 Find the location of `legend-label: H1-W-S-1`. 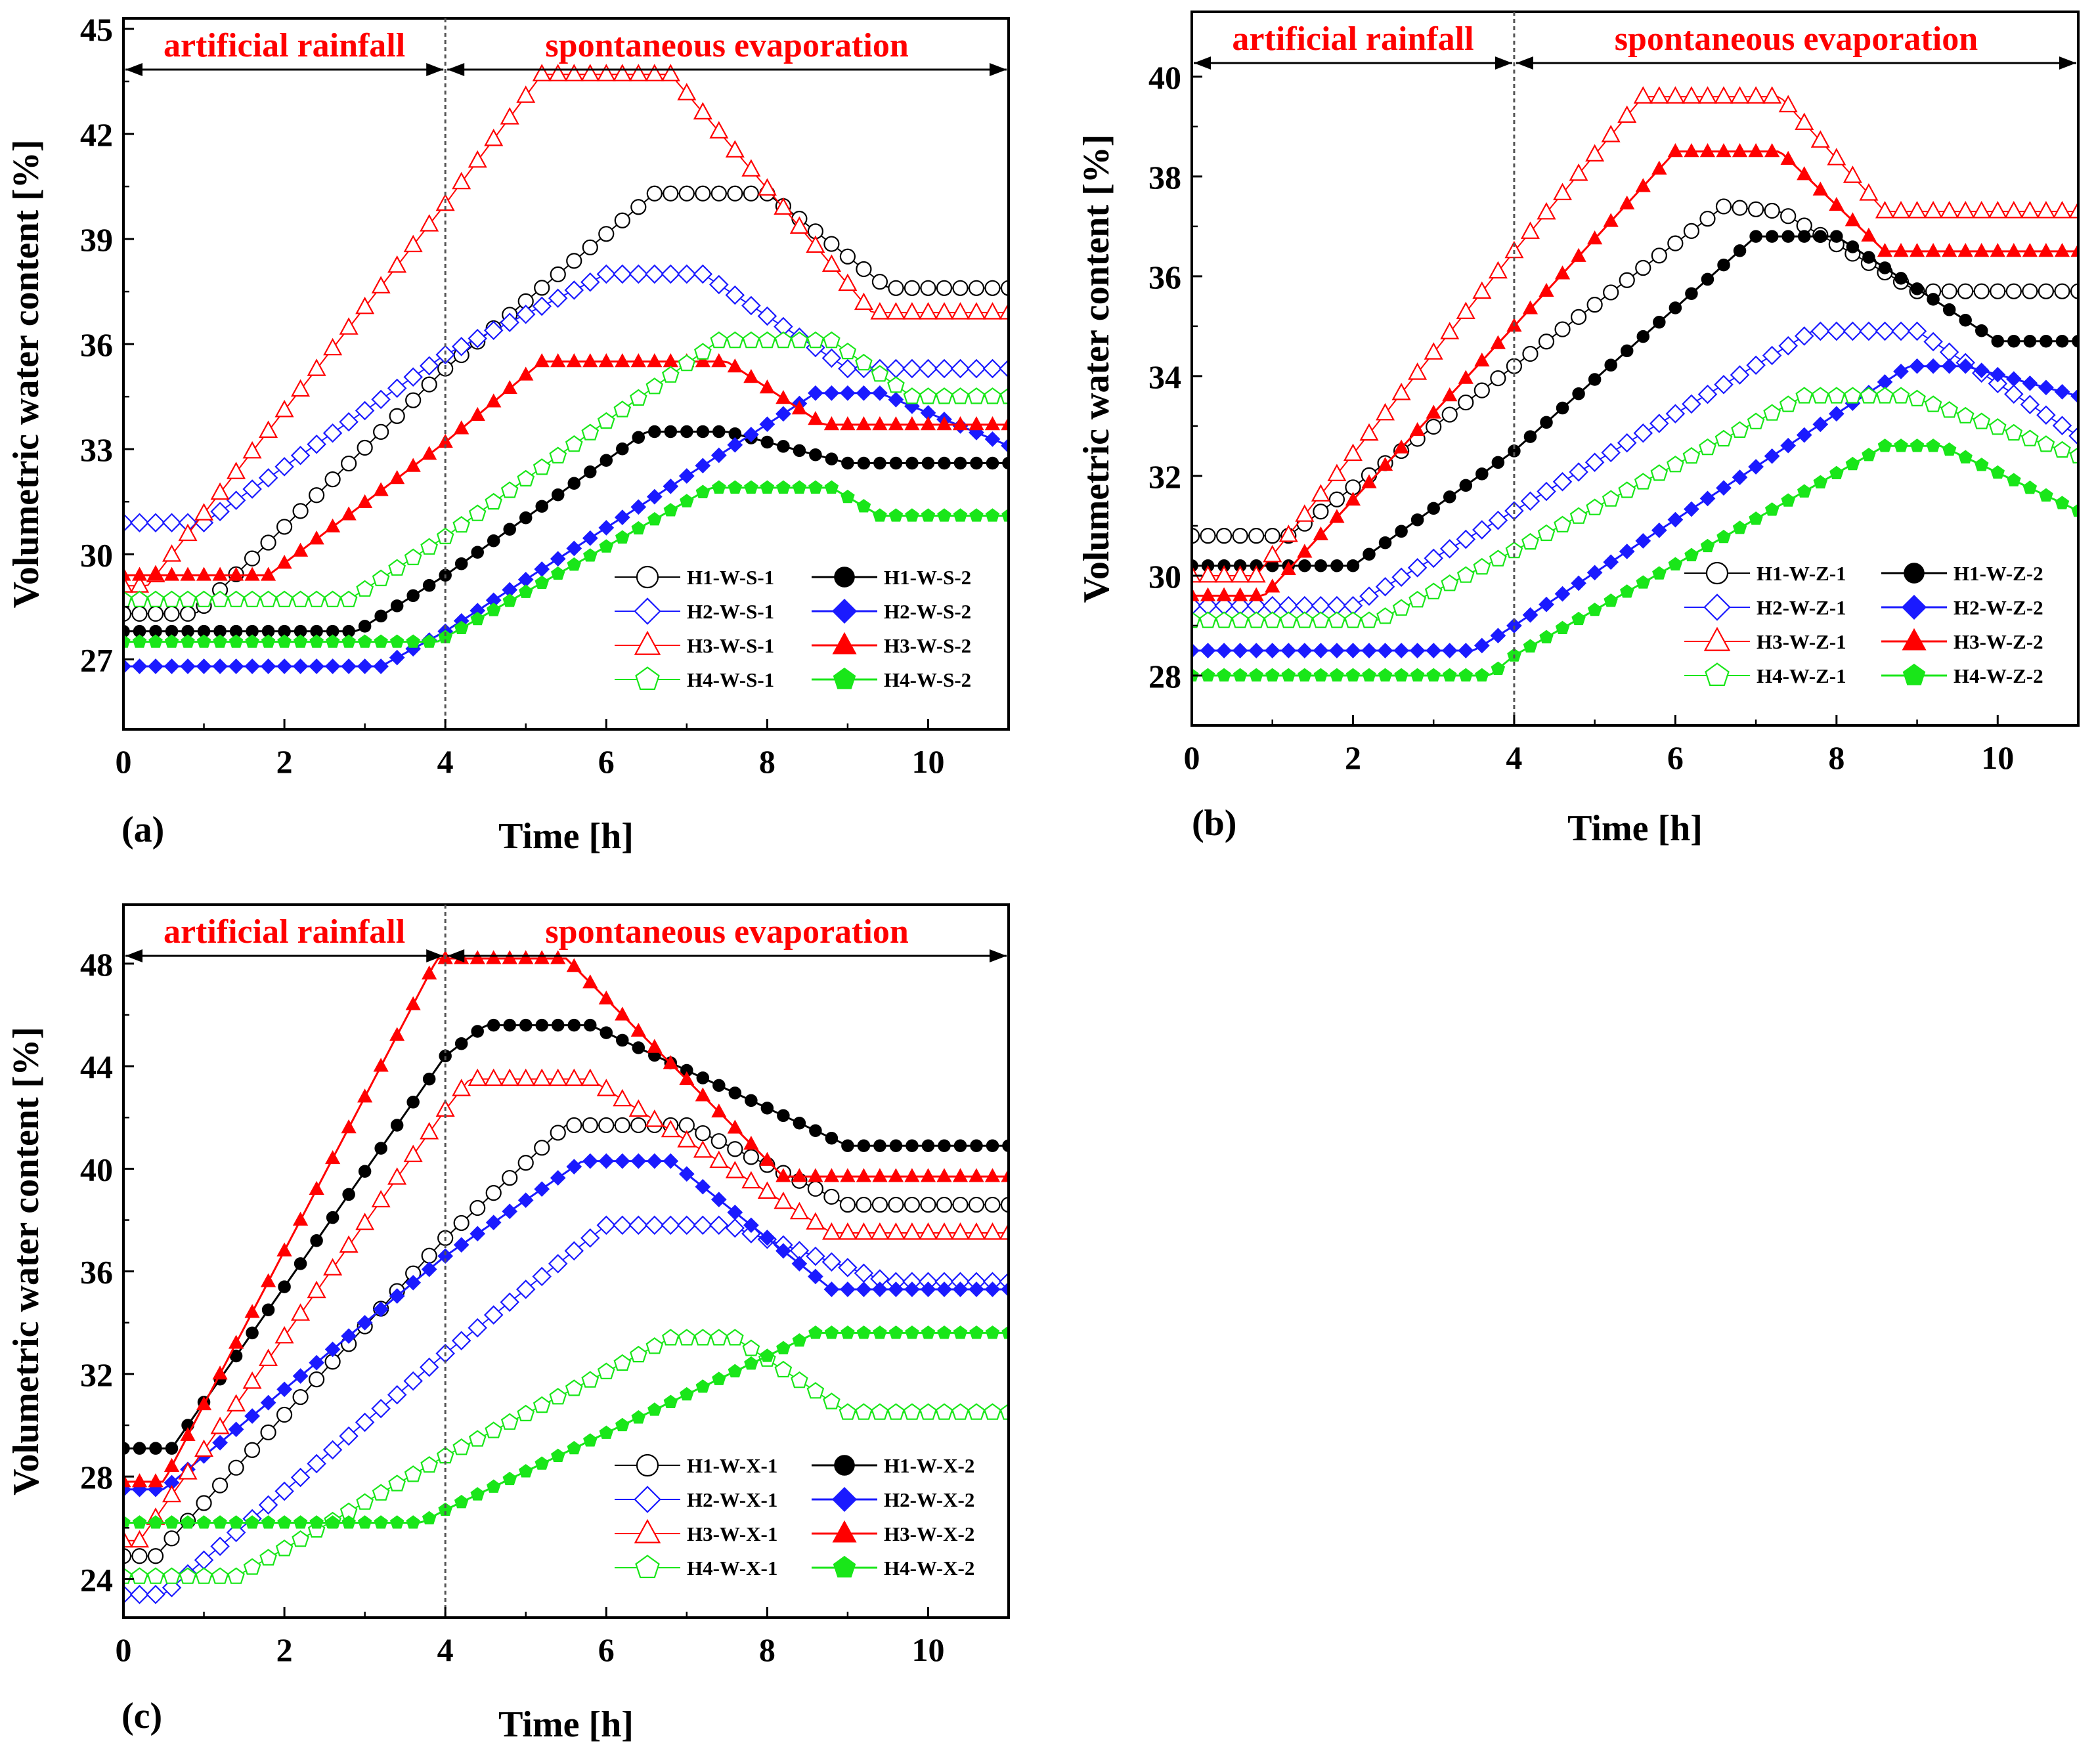

legend-label: H1-W-S-1 is located at coordinates (730, 577).